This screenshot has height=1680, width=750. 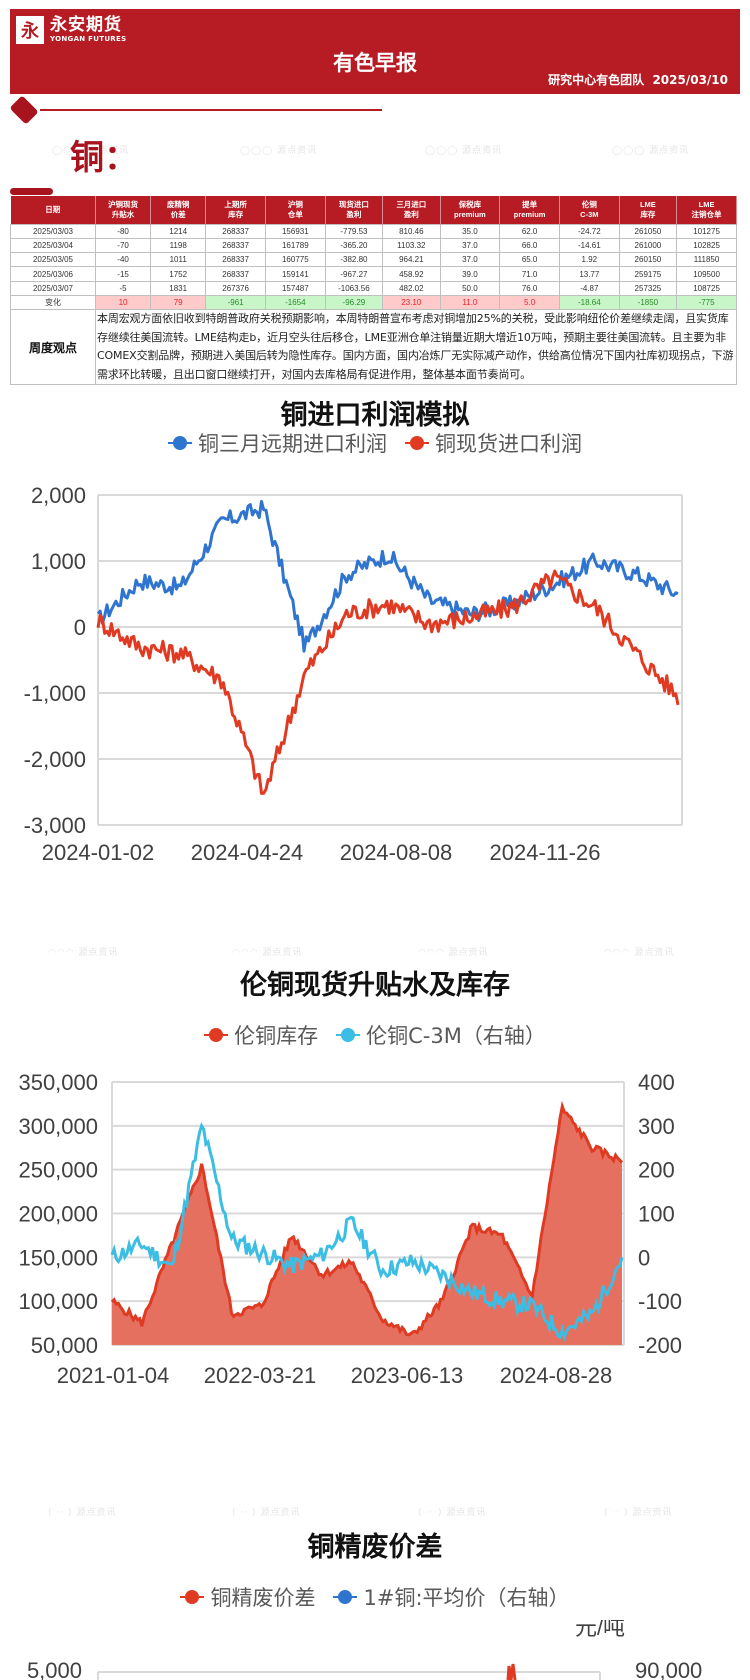 What do you see at coordinates (411, 210) in the screenshot?
I see `column-header: 三月进口 盈利` at bounding box center [411, 210].